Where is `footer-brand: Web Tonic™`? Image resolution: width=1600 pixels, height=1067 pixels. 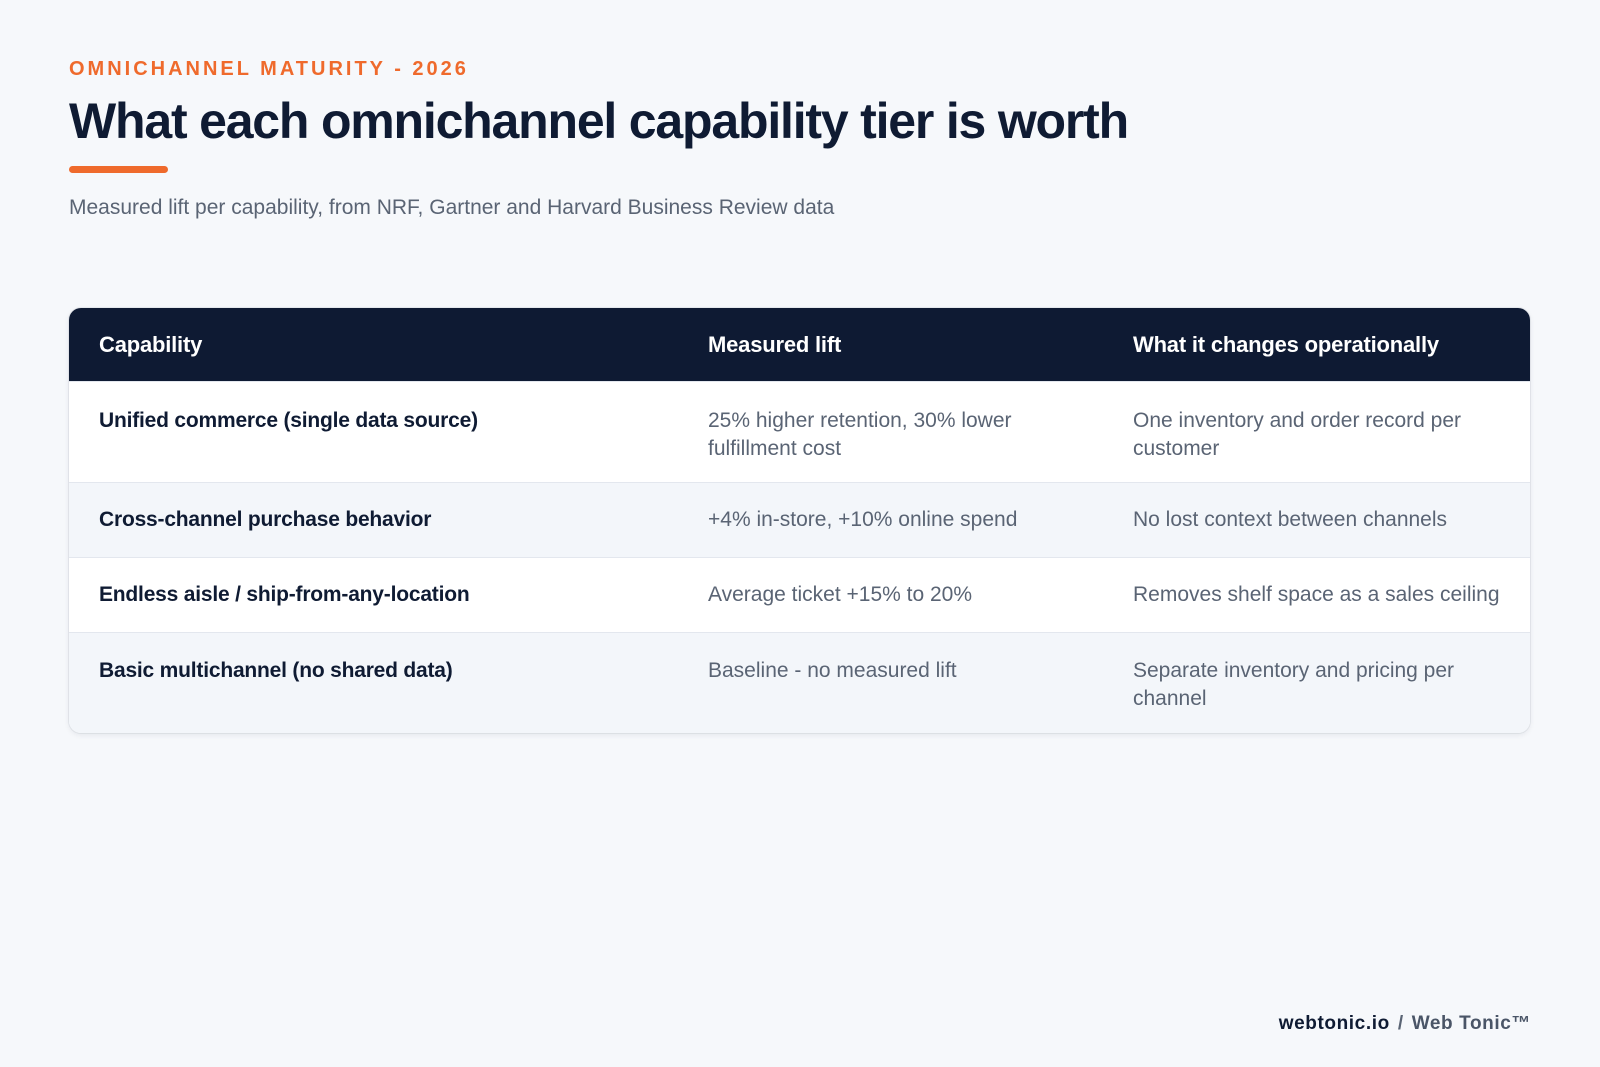 footer-brand: Web Tonic™ is located at coordinates (1471, 1023).